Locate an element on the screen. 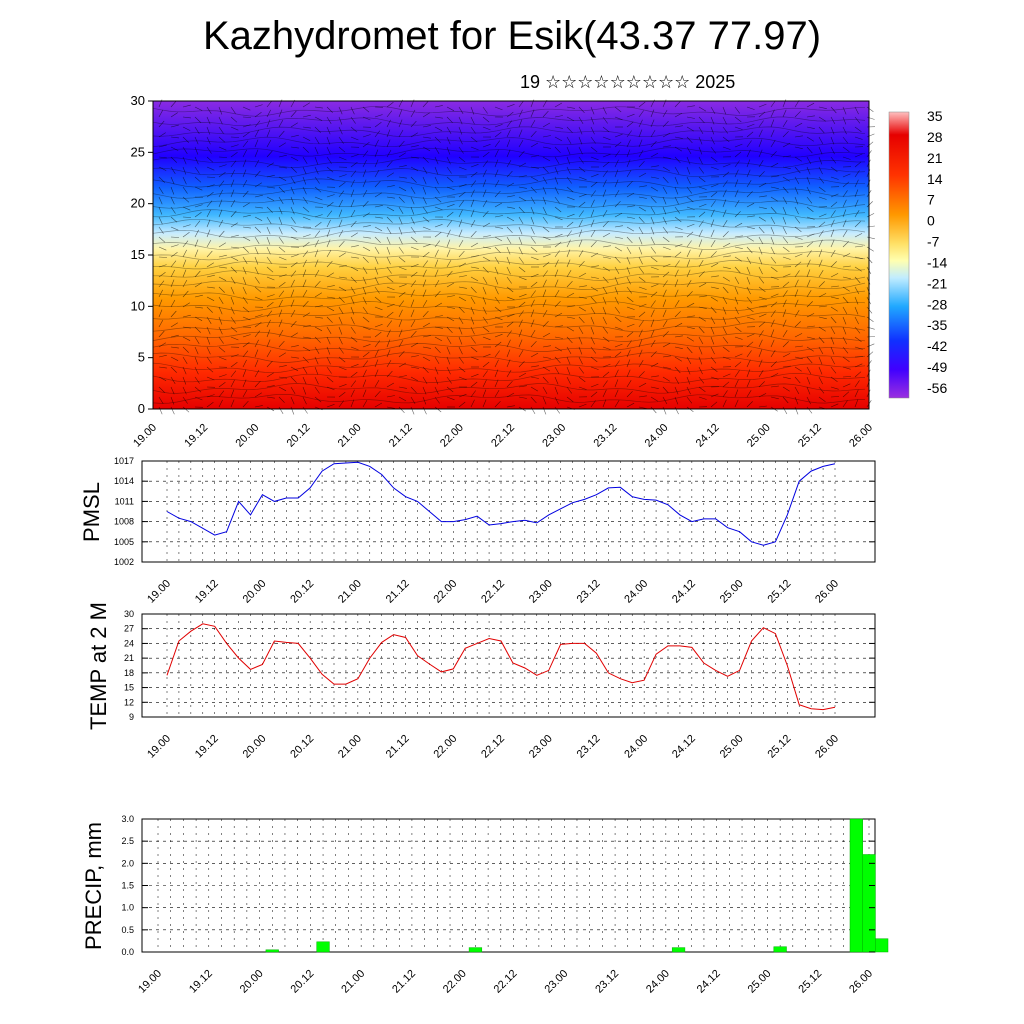  precip-x-tick-label: 23.00 is located at coordinates (556, 982).